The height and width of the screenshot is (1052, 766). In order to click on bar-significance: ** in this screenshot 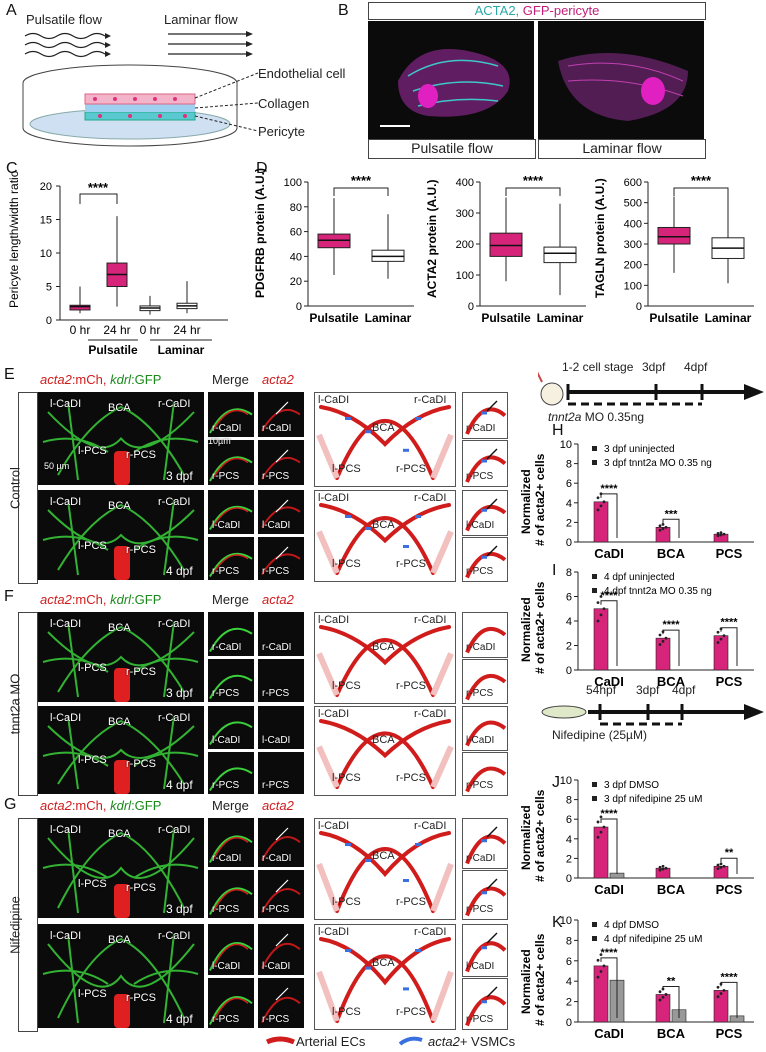, I will do `click(729, 853)`.